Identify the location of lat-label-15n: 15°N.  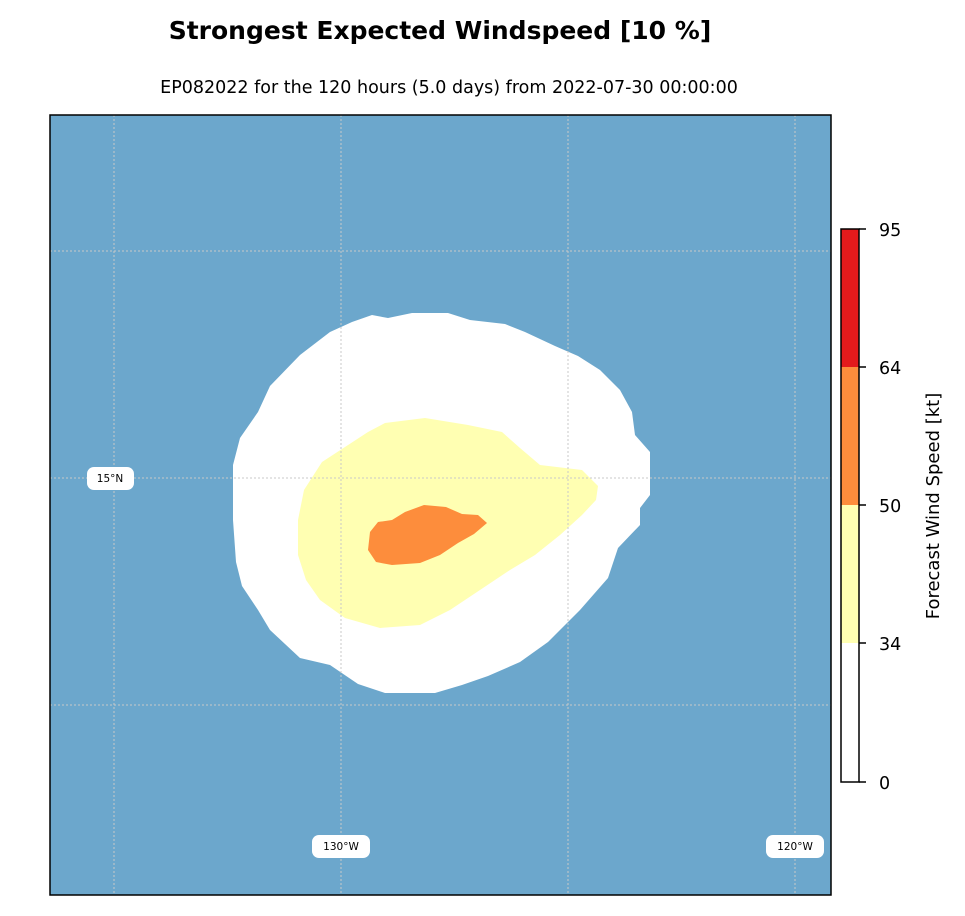
(110, 479).